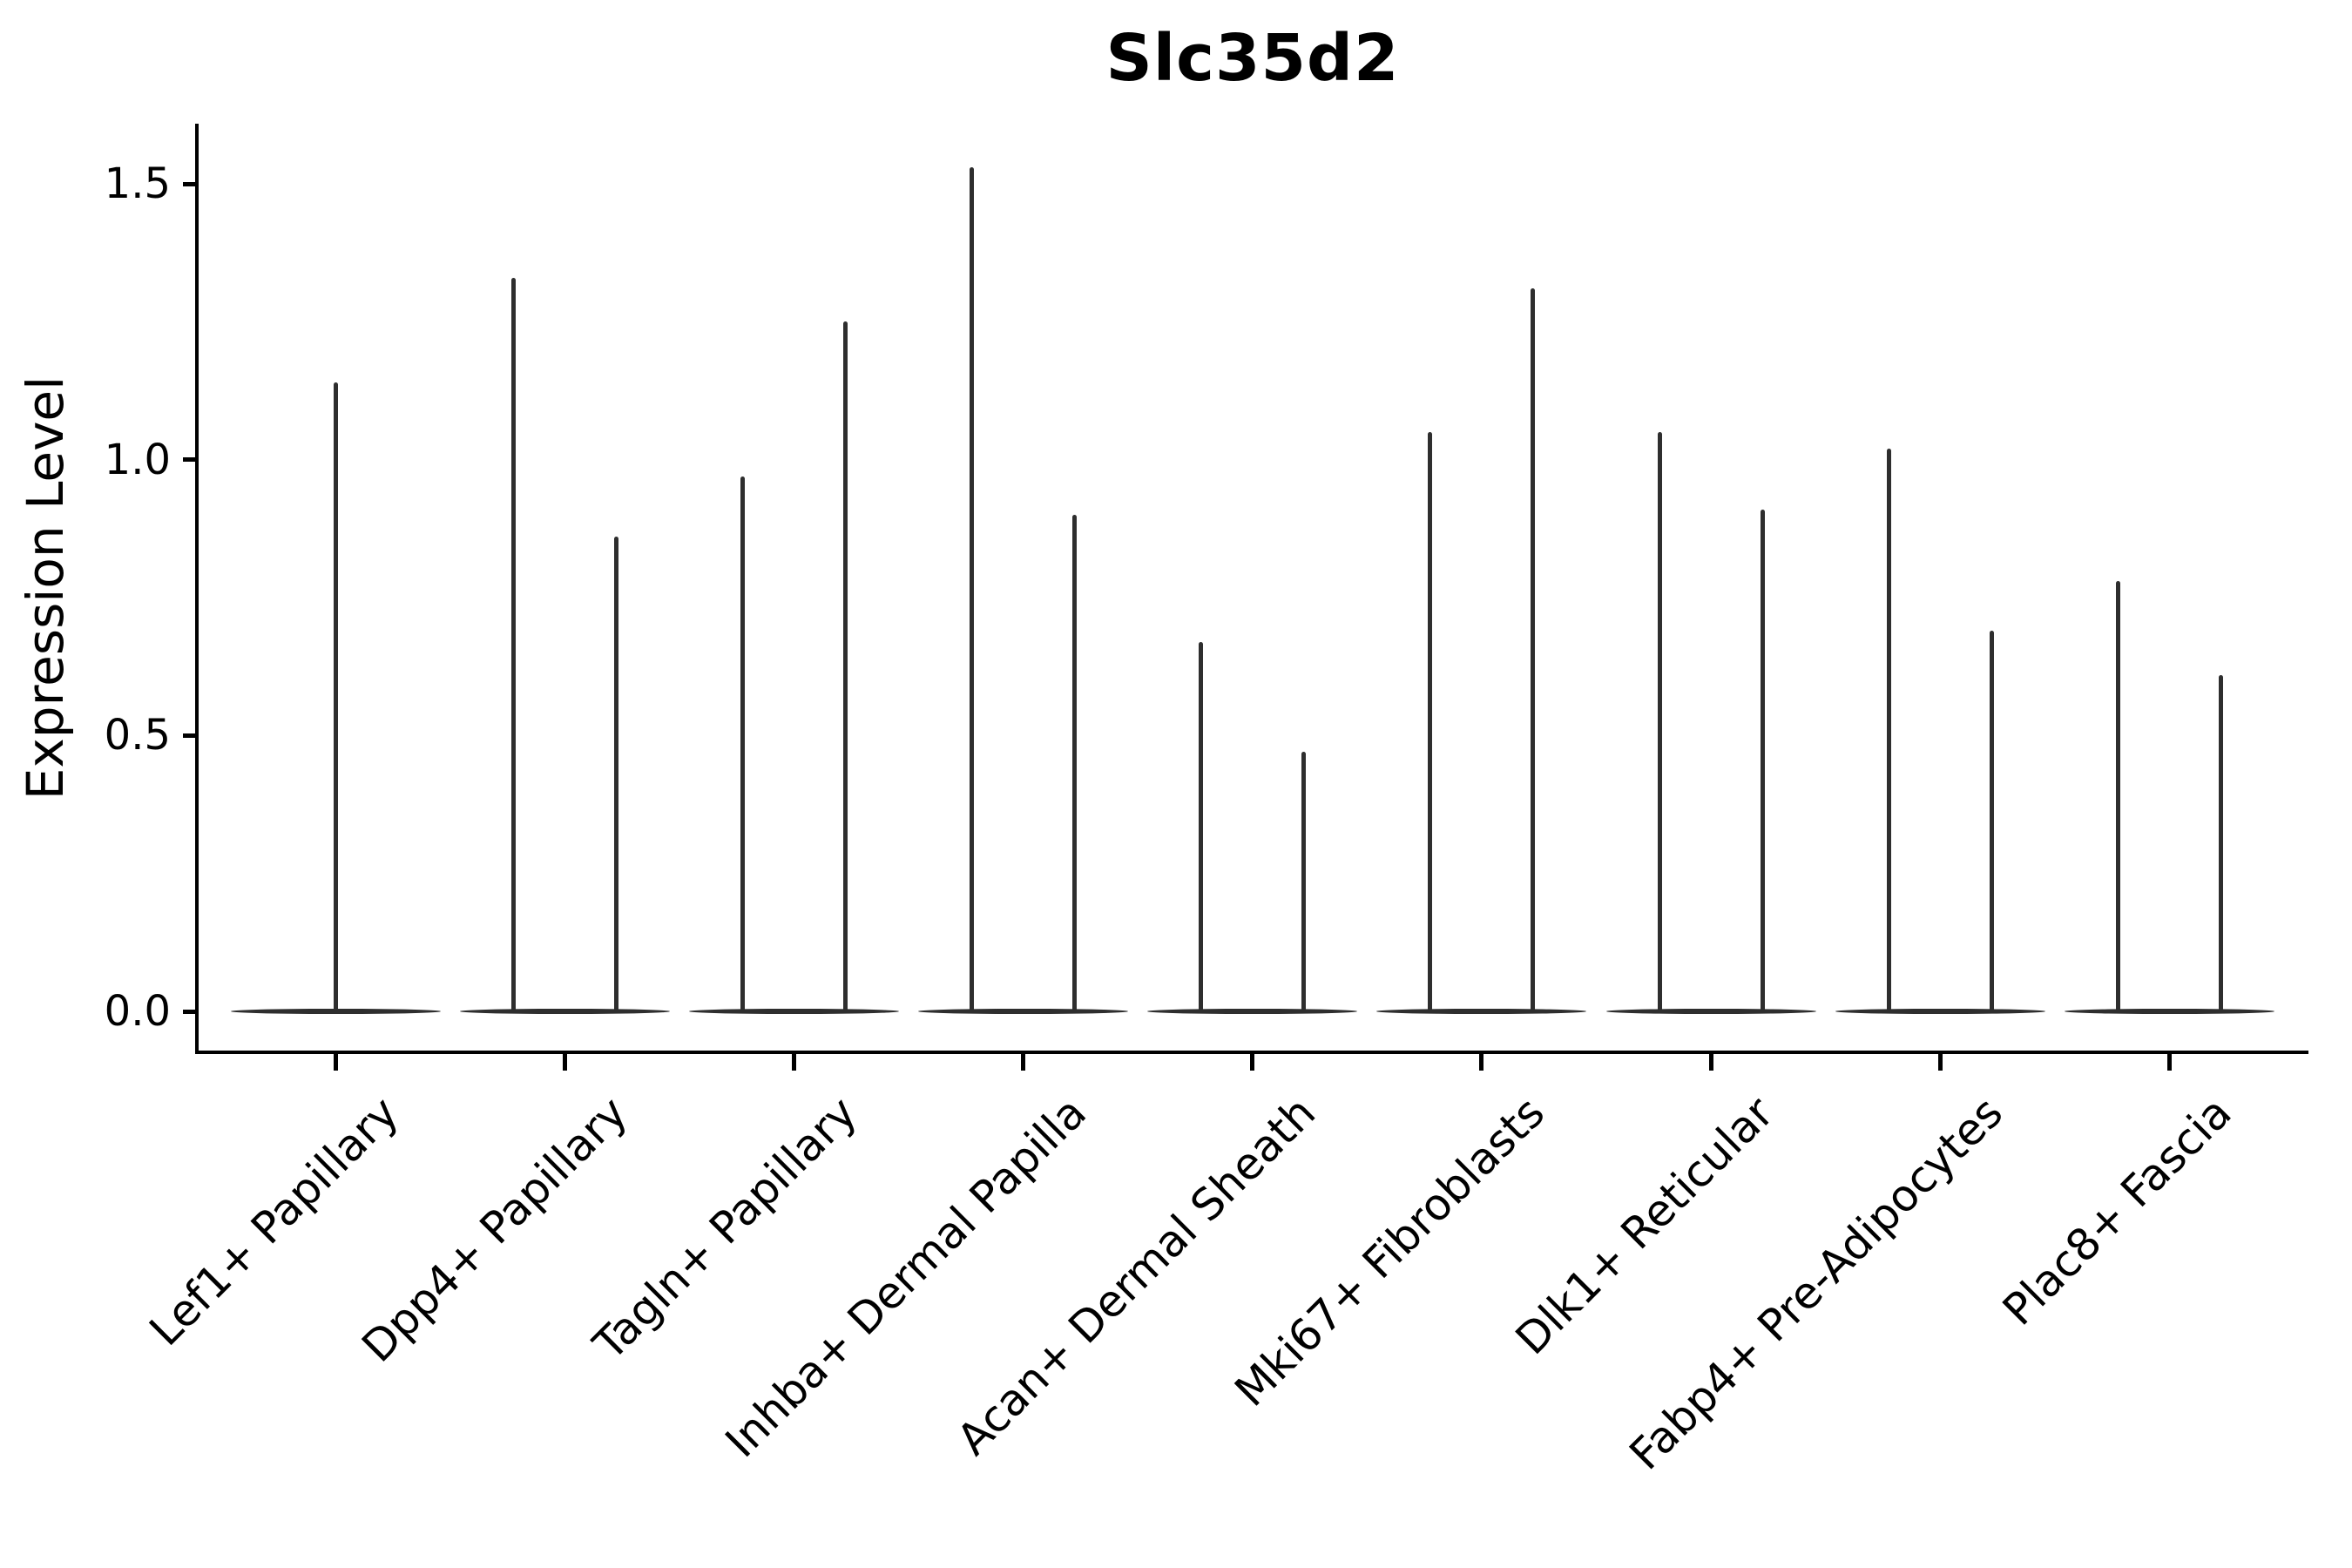 The height and width of the screenshot is (1568, 2352). I want to click on y-tick-label: 0.0, so click(137, 1012).